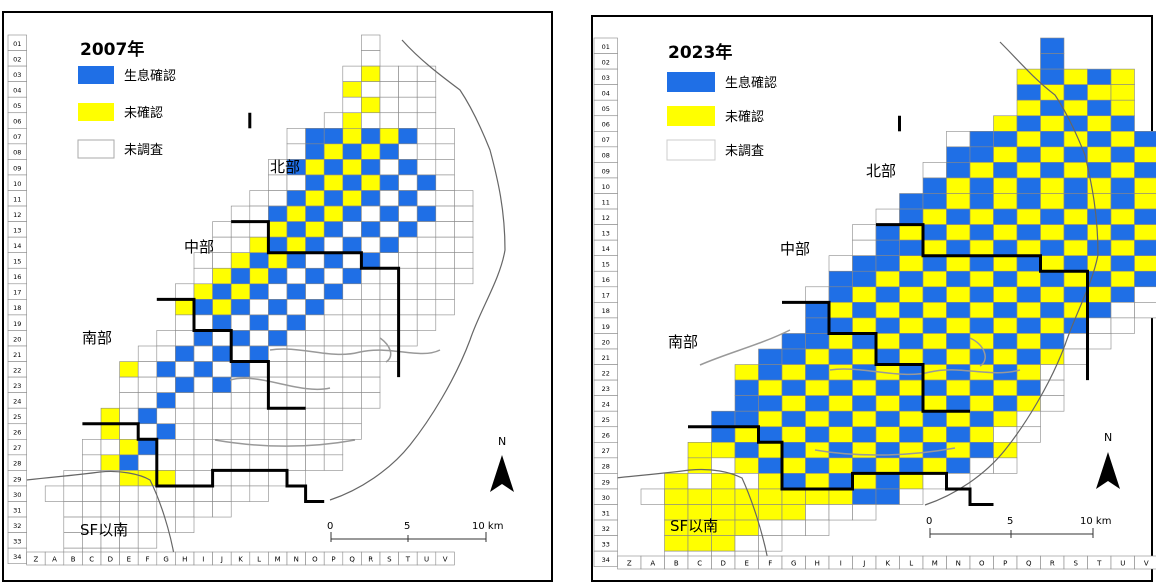 The image size is (1156, 588). Describe the element at coordinates (652, 564) in the screenshot. I see `column-label: A` at that location.